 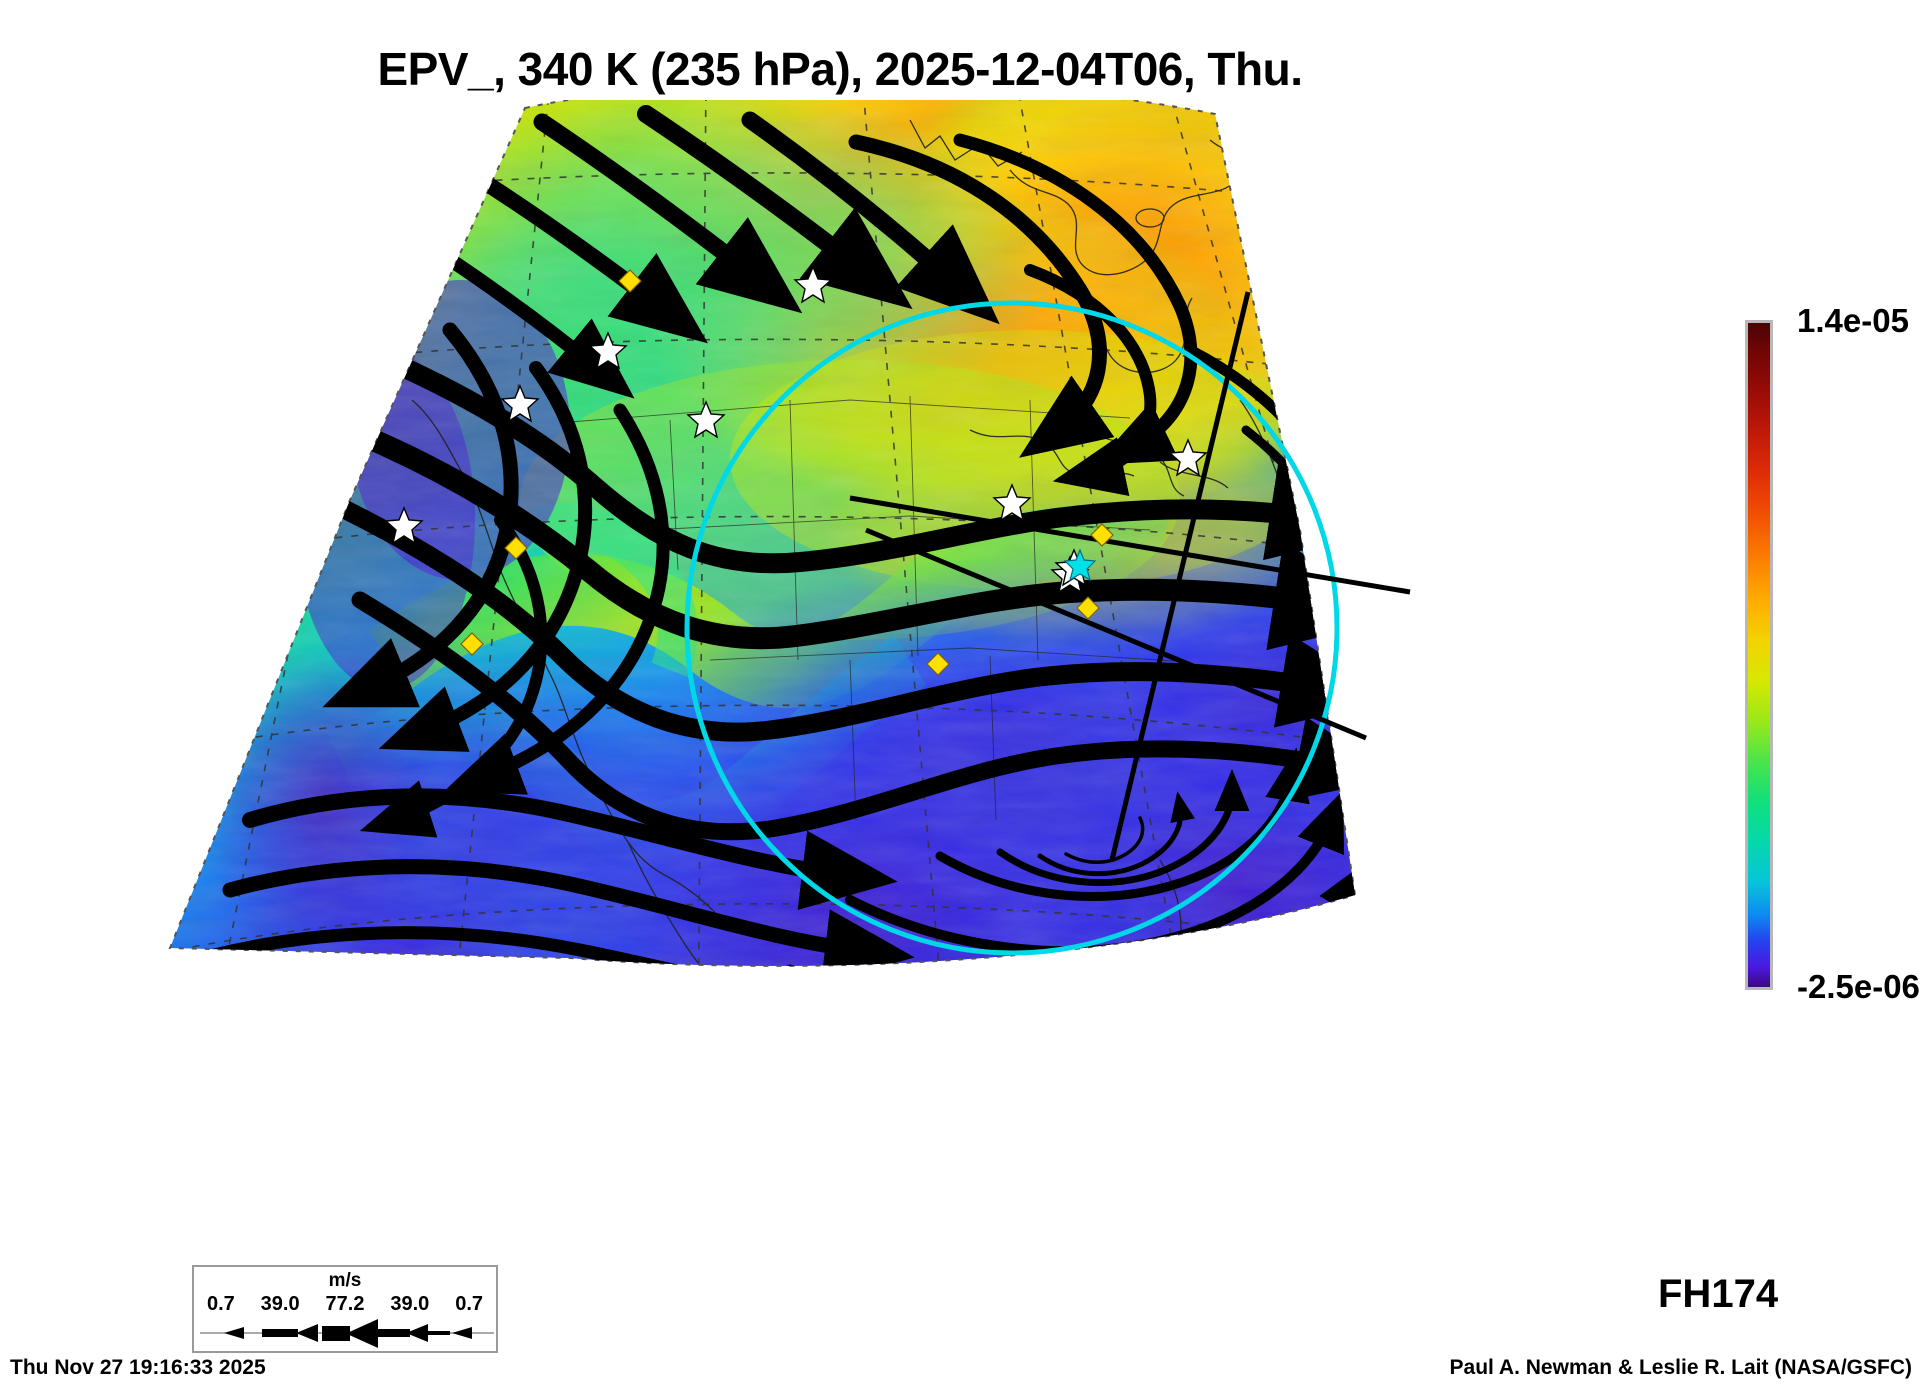 I want to click on wind-legend-arrow-scale, so click(x=347, y=1333).